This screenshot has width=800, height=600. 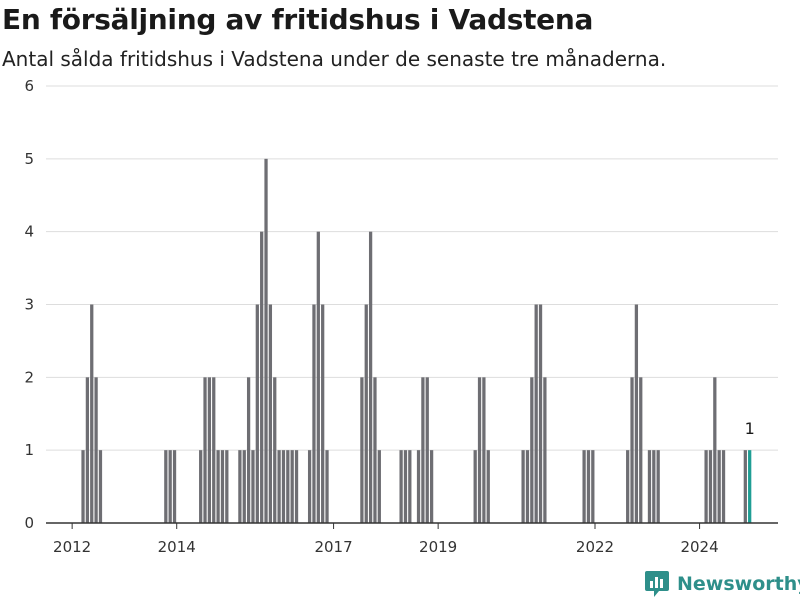 What do you see at coordinates (657, 584) in the screenshot?
I see `newsworthy-logo-icon` at bounding box center [657, 584].